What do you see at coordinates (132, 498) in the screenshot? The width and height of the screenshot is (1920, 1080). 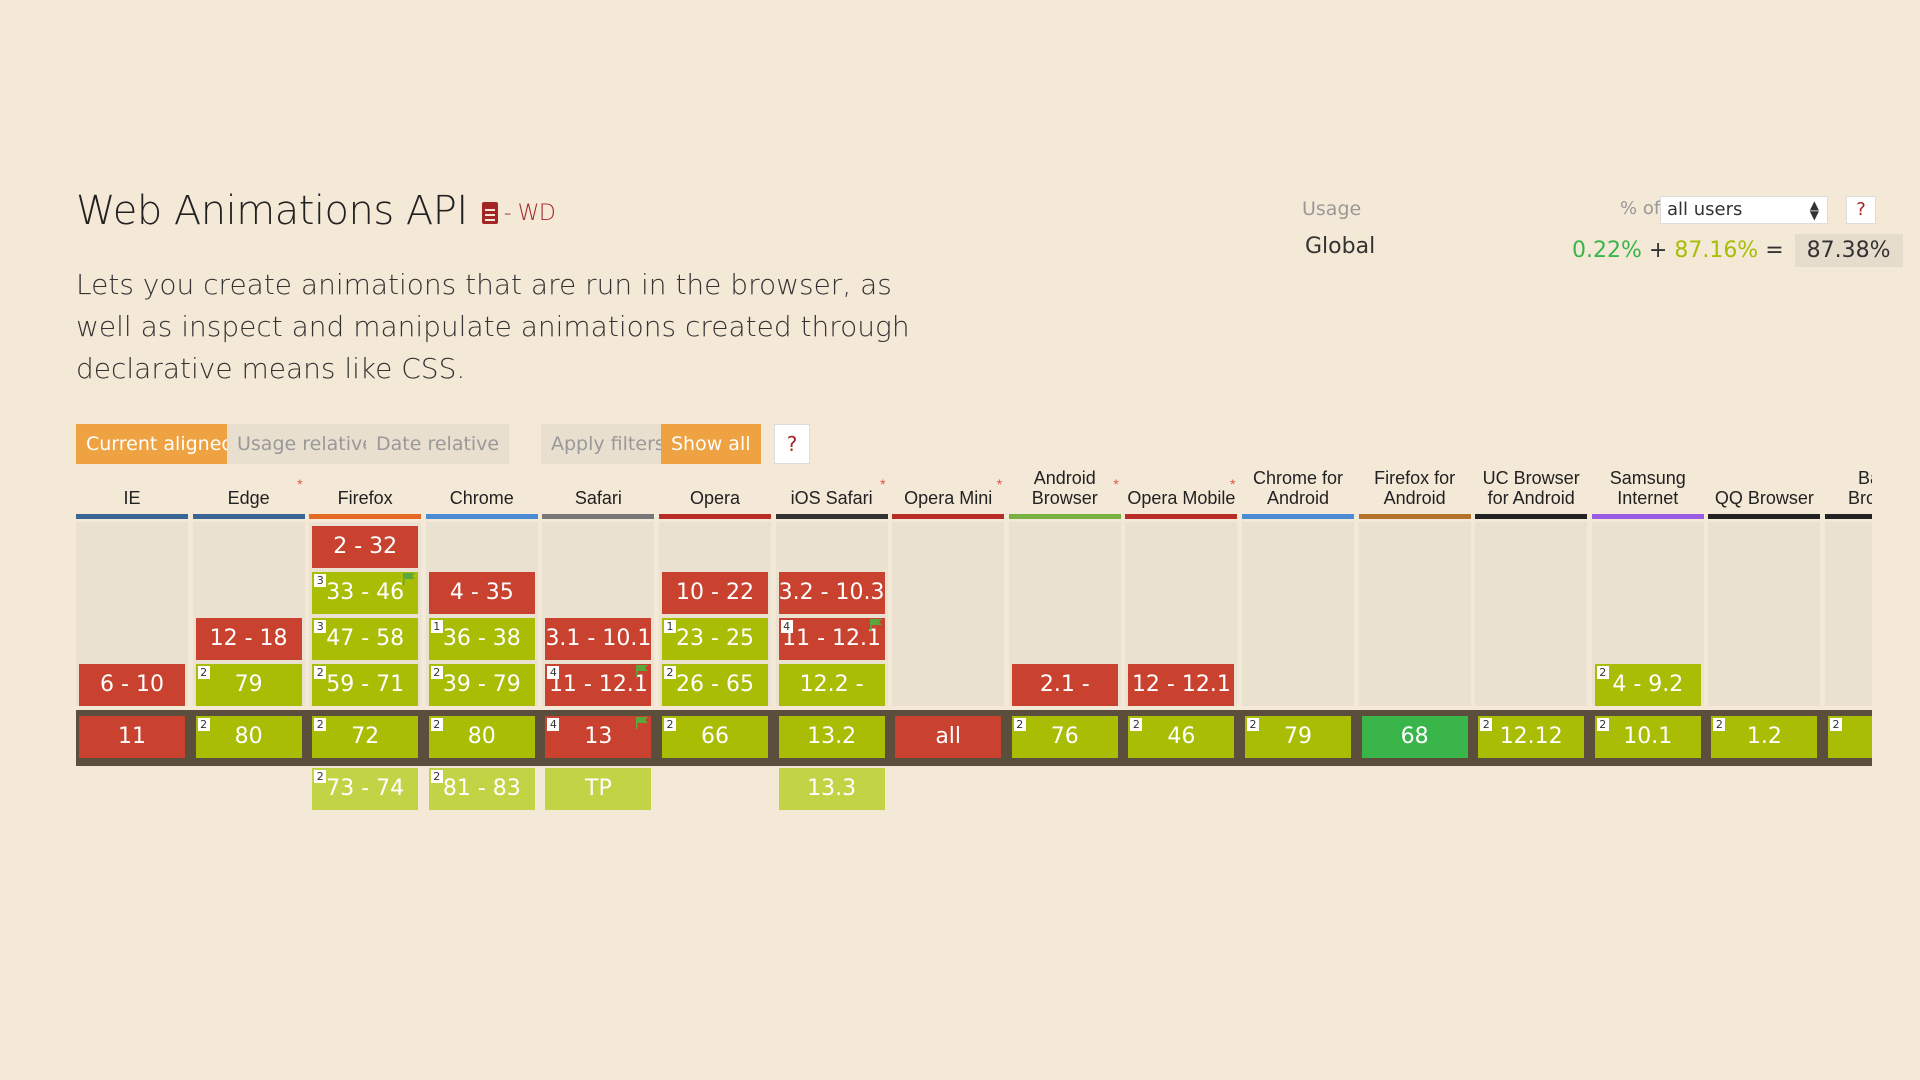 I see `browser-name: IE` at bounding box center [132, 498].